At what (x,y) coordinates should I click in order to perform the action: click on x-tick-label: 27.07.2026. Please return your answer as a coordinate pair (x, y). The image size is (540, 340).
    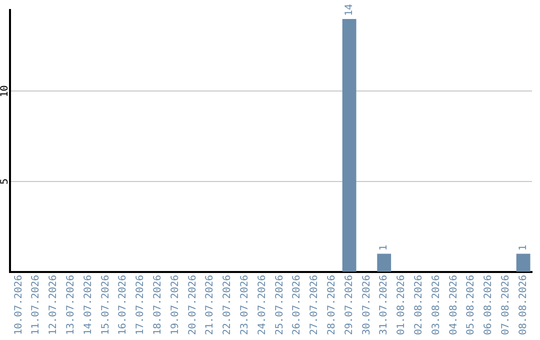
    Looking at the image, I should click on (314, 305).